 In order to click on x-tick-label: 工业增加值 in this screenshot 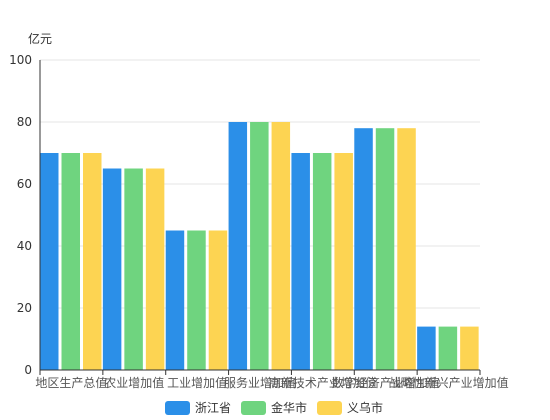, I will do `click(197, 382)`.